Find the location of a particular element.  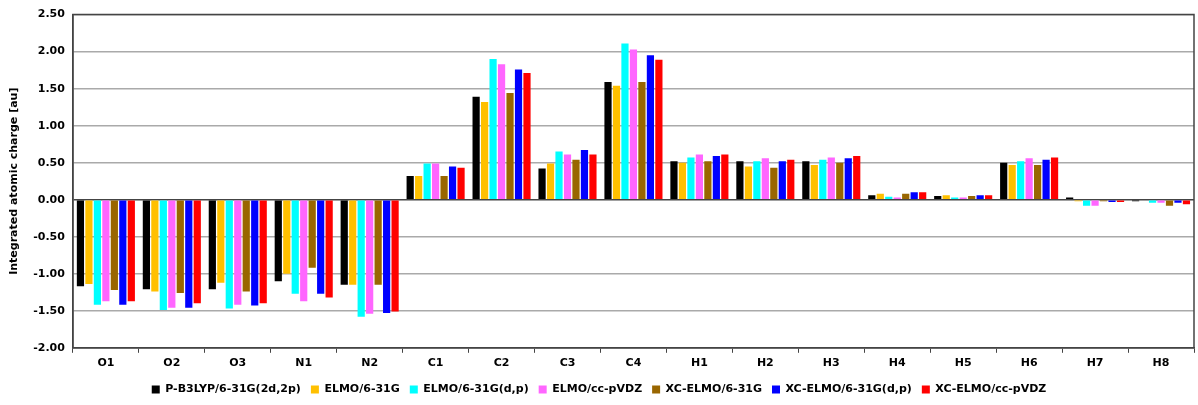

x-tick-label: O1 is located at coordinates (106, 363).